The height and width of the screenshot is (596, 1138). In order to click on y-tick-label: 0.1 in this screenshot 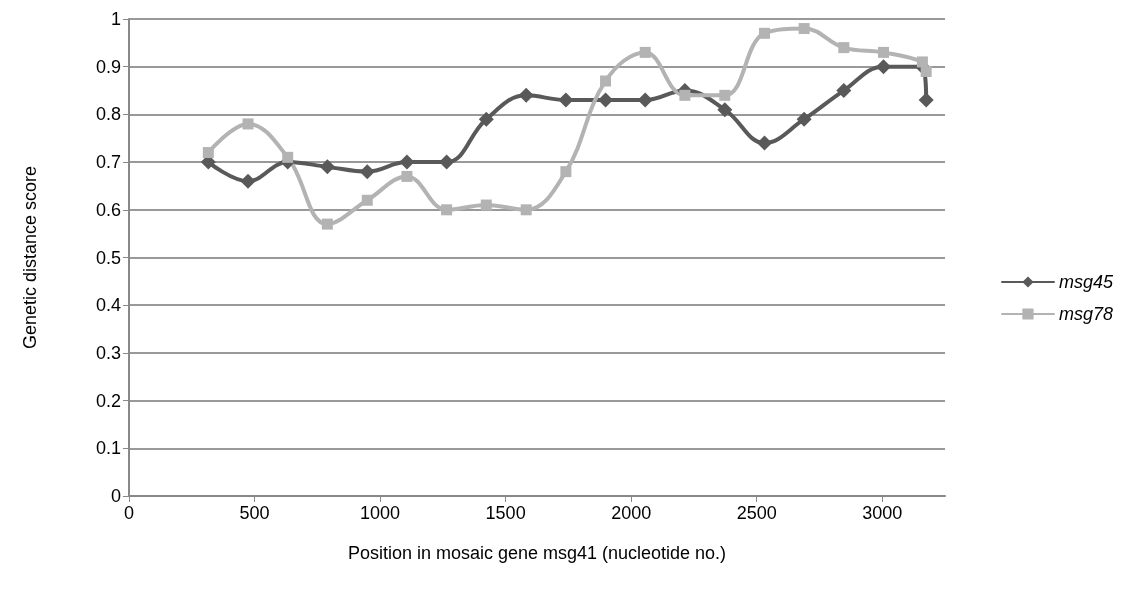, I will do `click(108, 448)`.